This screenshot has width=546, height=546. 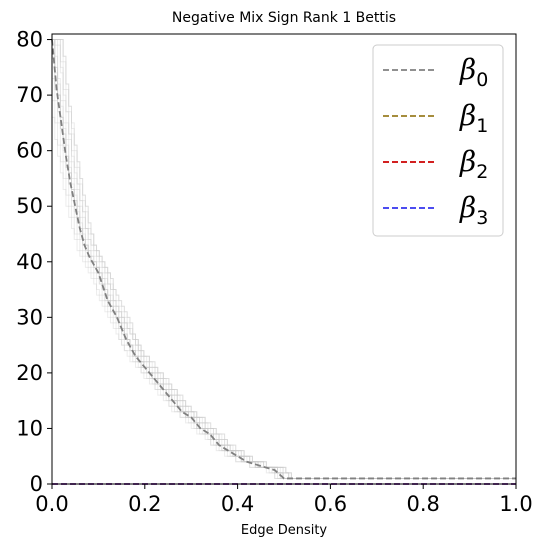 I want to click on y-tick-label: 30, so click(x=29, y=317).